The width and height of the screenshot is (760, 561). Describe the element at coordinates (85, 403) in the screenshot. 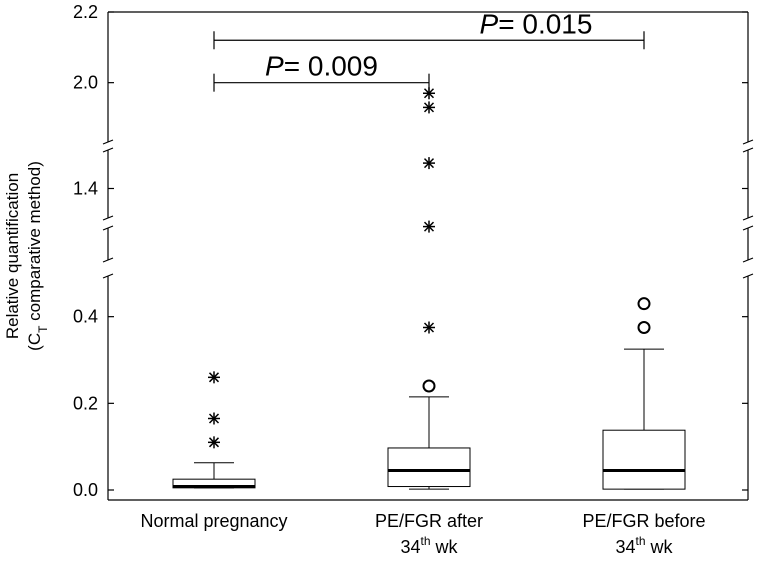

I see `y-tick-label: 0.2` at that location.